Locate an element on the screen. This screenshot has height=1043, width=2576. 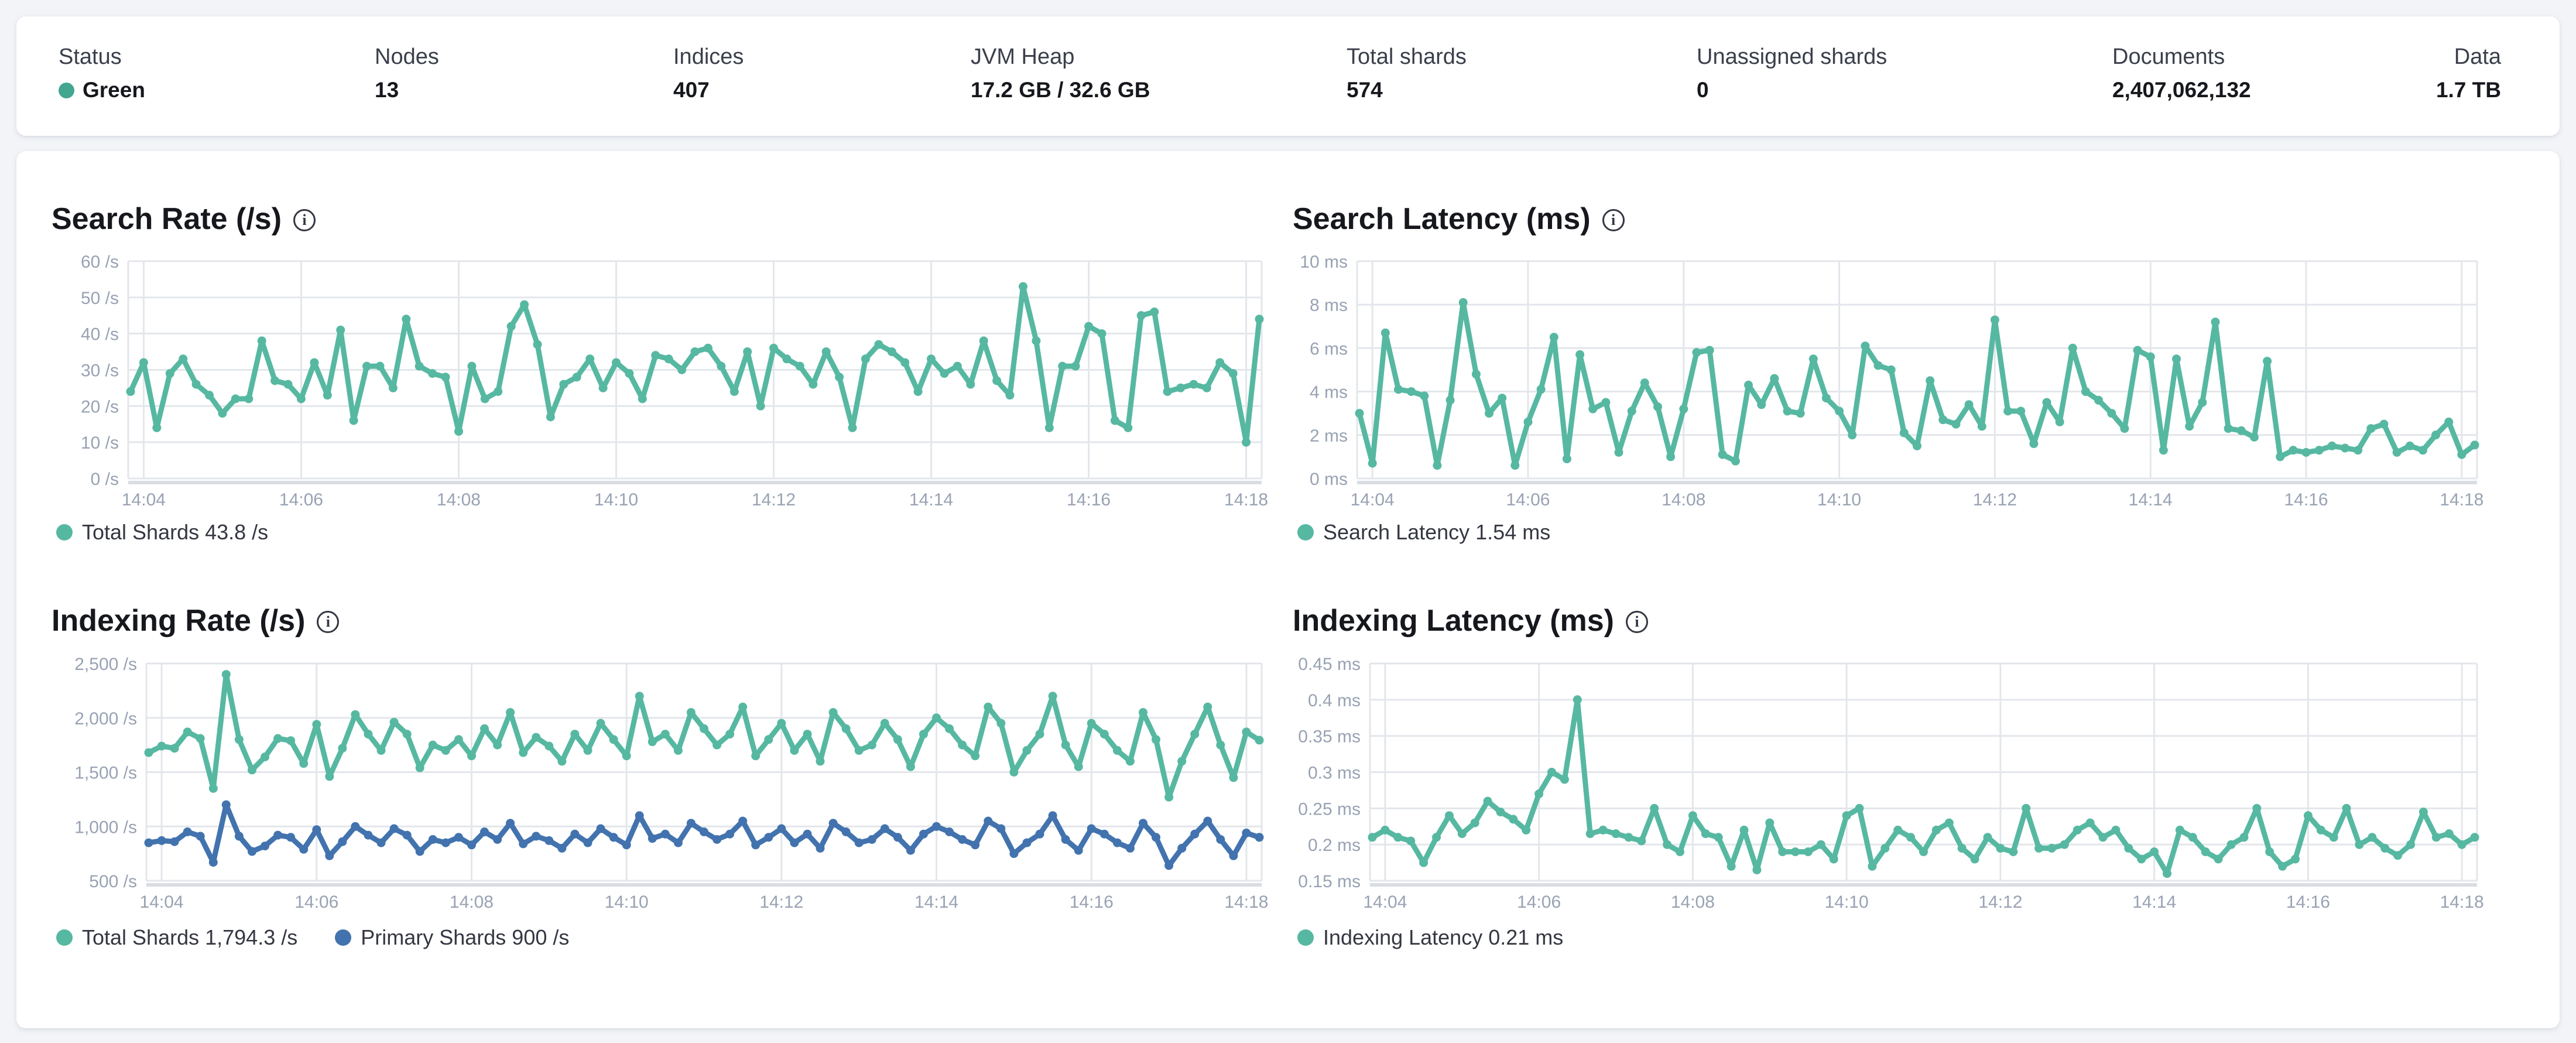
svg-text: 10 ms is located at coordinates (1324, 262).